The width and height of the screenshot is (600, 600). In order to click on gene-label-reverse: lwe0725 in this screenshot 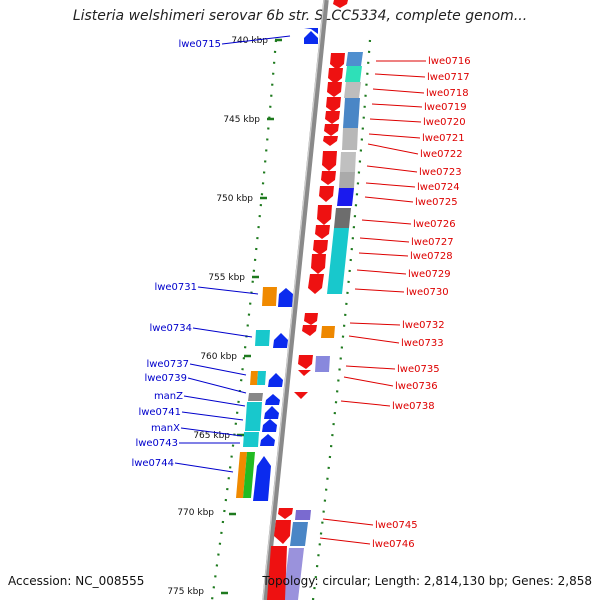, I will do `click(436, 202)`.